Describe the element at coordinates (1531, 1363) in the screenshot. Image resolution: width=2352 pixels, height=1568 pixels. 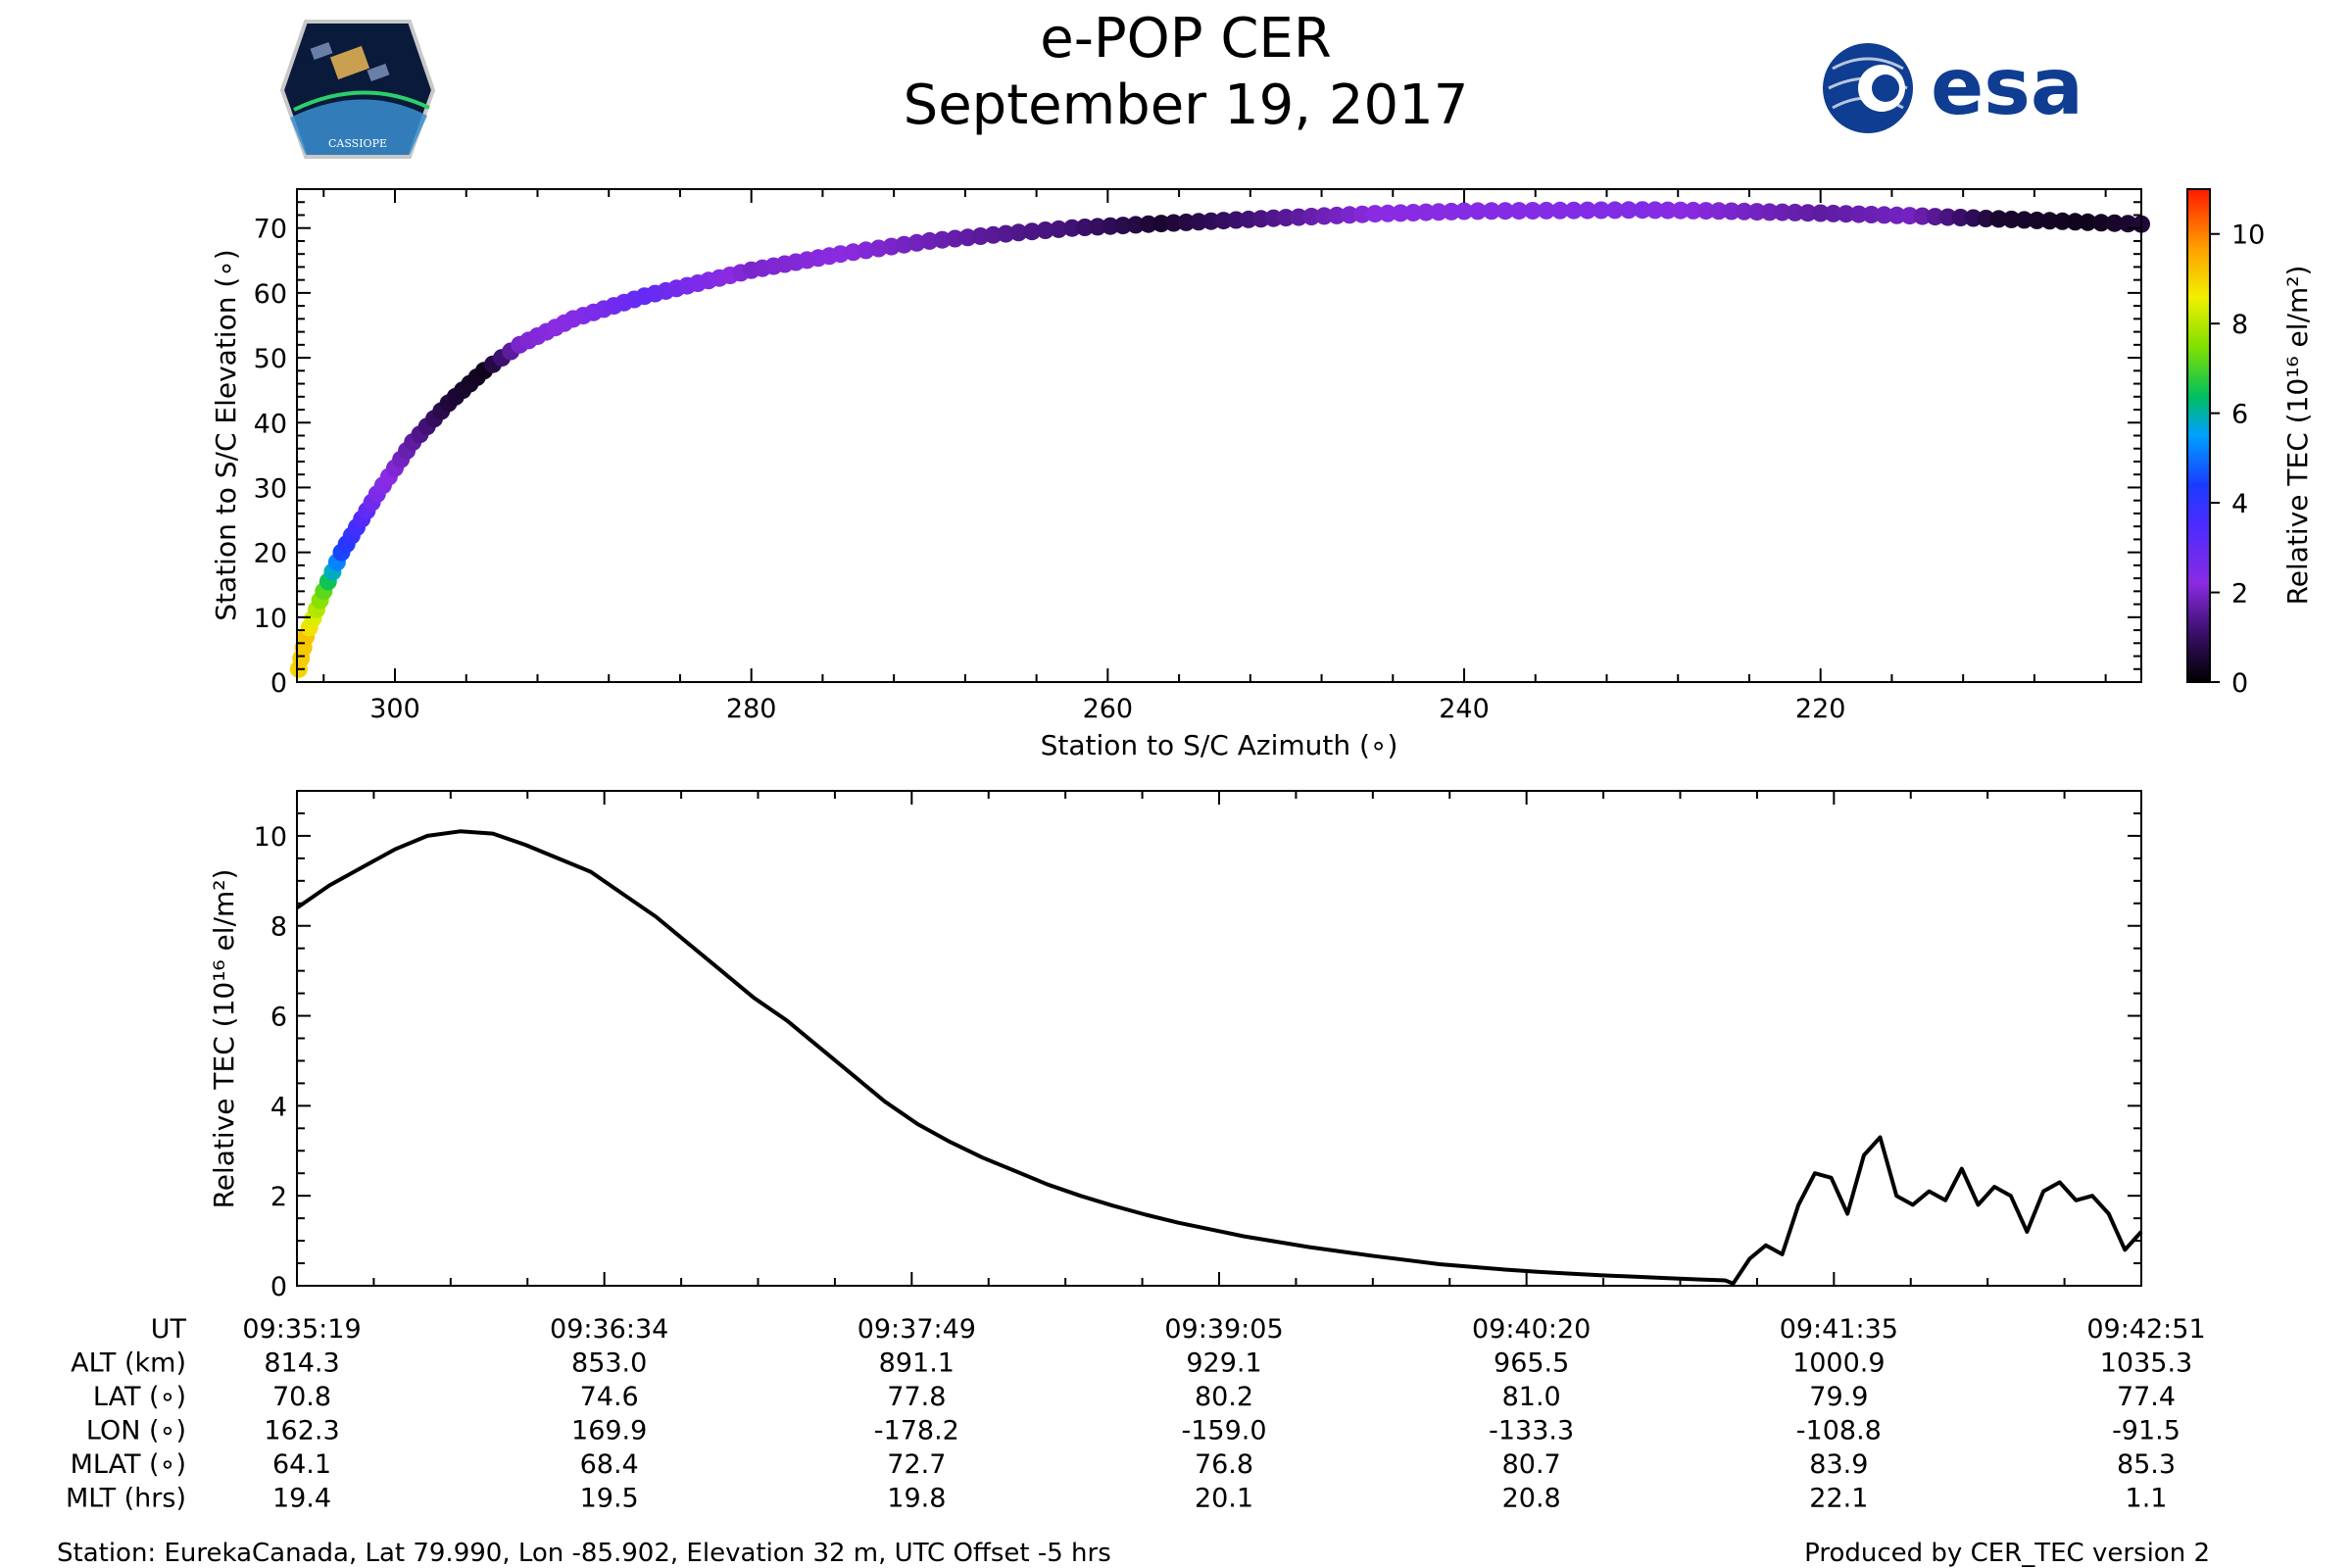
I see `table-cell: 965.5` at that location.